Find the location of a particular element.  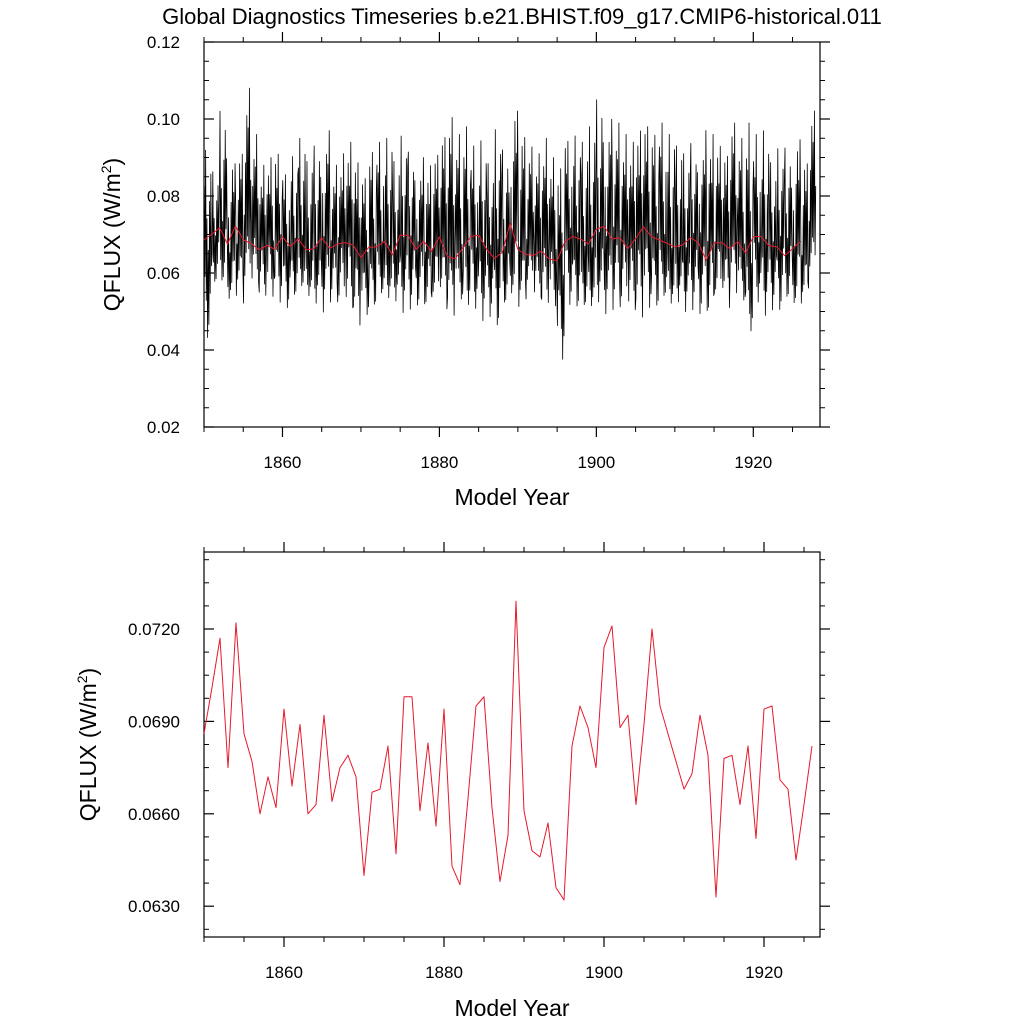

bottom-chart-y-axis-title-sup: 2 is located at coordinates (82, 679).